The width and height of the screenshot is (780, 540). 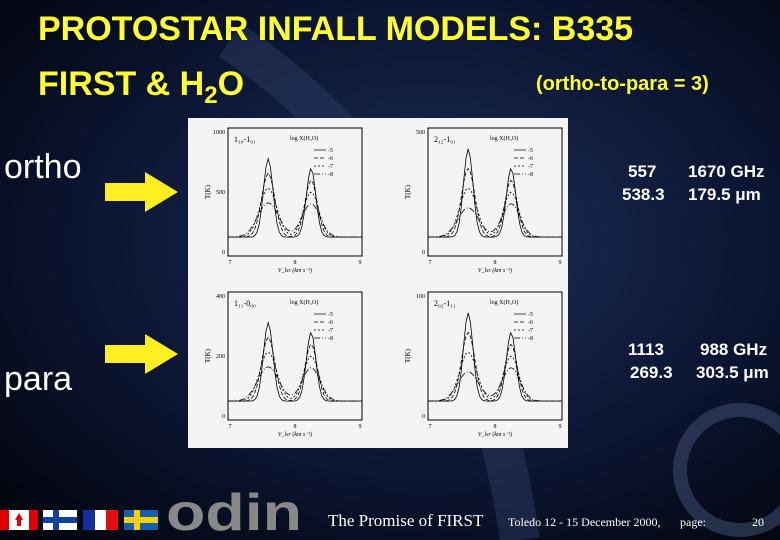 What do you see at coordinates (445, 303) in the screenshot?
I see `plot-transition: 2₀₂-1₁₁` at bounding box center [445, 303].